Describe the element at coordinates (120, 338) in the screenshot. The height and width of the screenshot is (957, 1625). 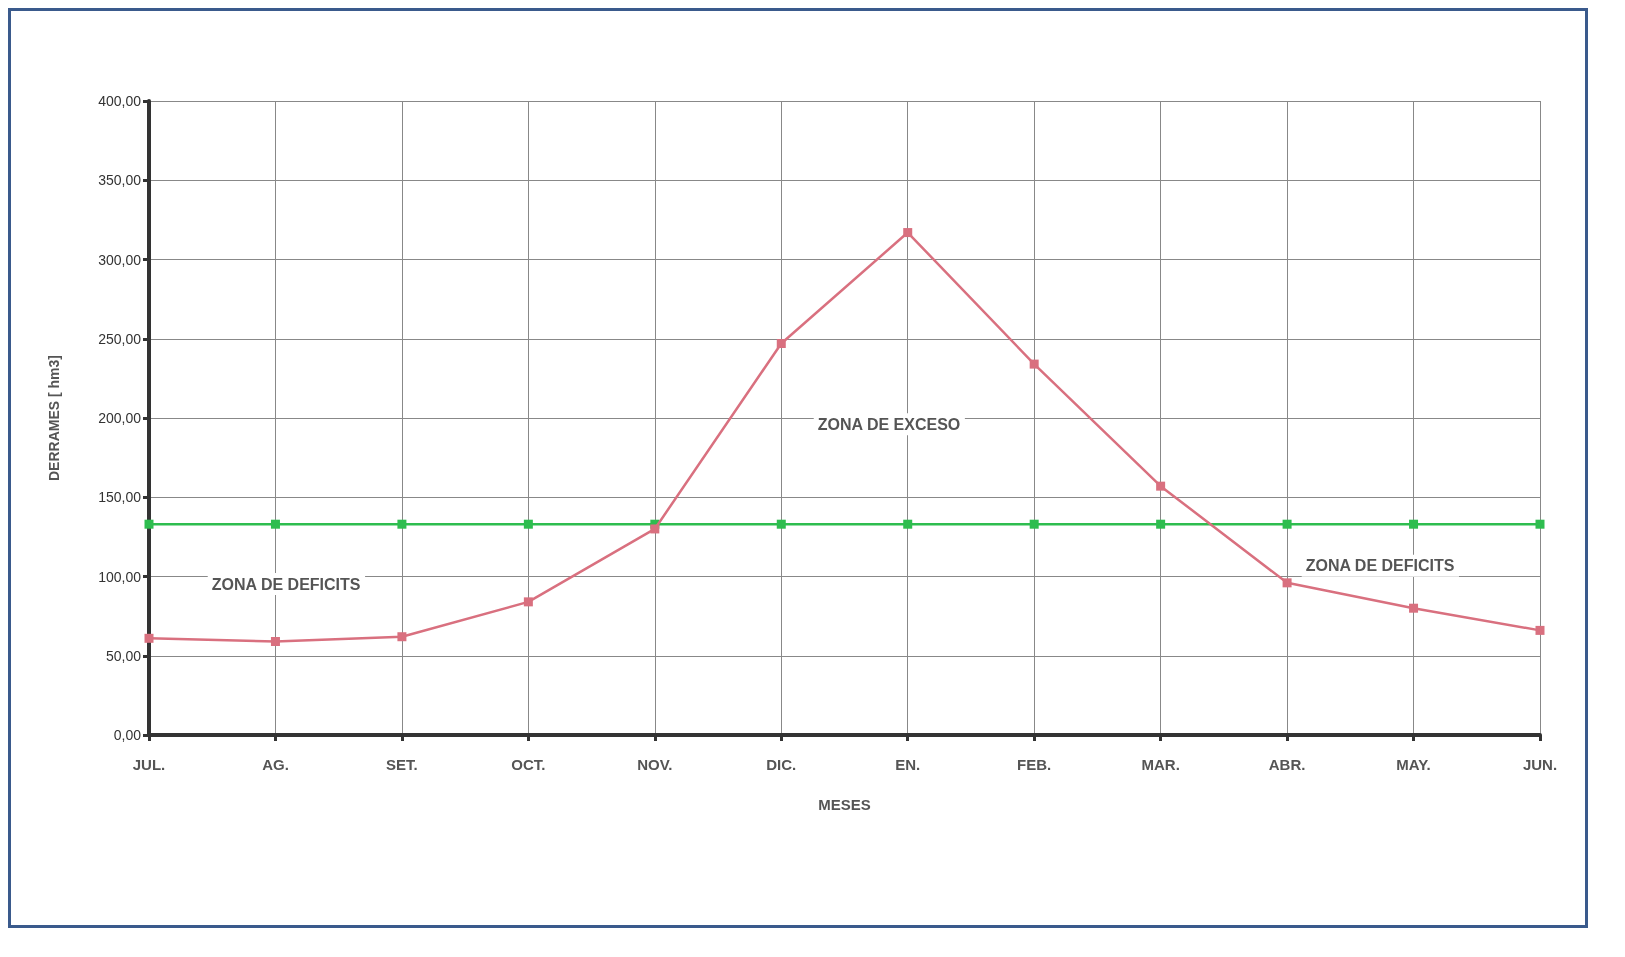
I see `y-tick-label: 250,00` at that location.